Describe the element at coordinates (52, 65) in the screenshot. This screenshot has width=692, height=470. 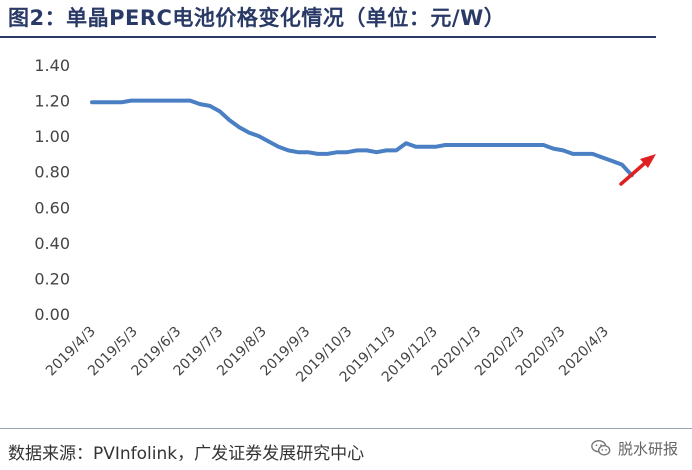
I see `y-tick-label: 1.40` at that location.